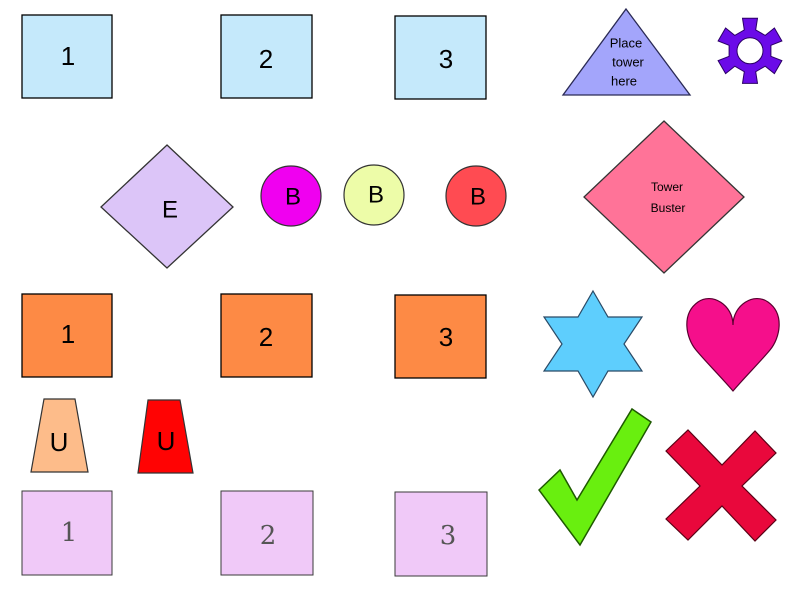 The height and width of the screenshot is (600, 800). I want to click on place-tower-line3: here, so click(624, 81).